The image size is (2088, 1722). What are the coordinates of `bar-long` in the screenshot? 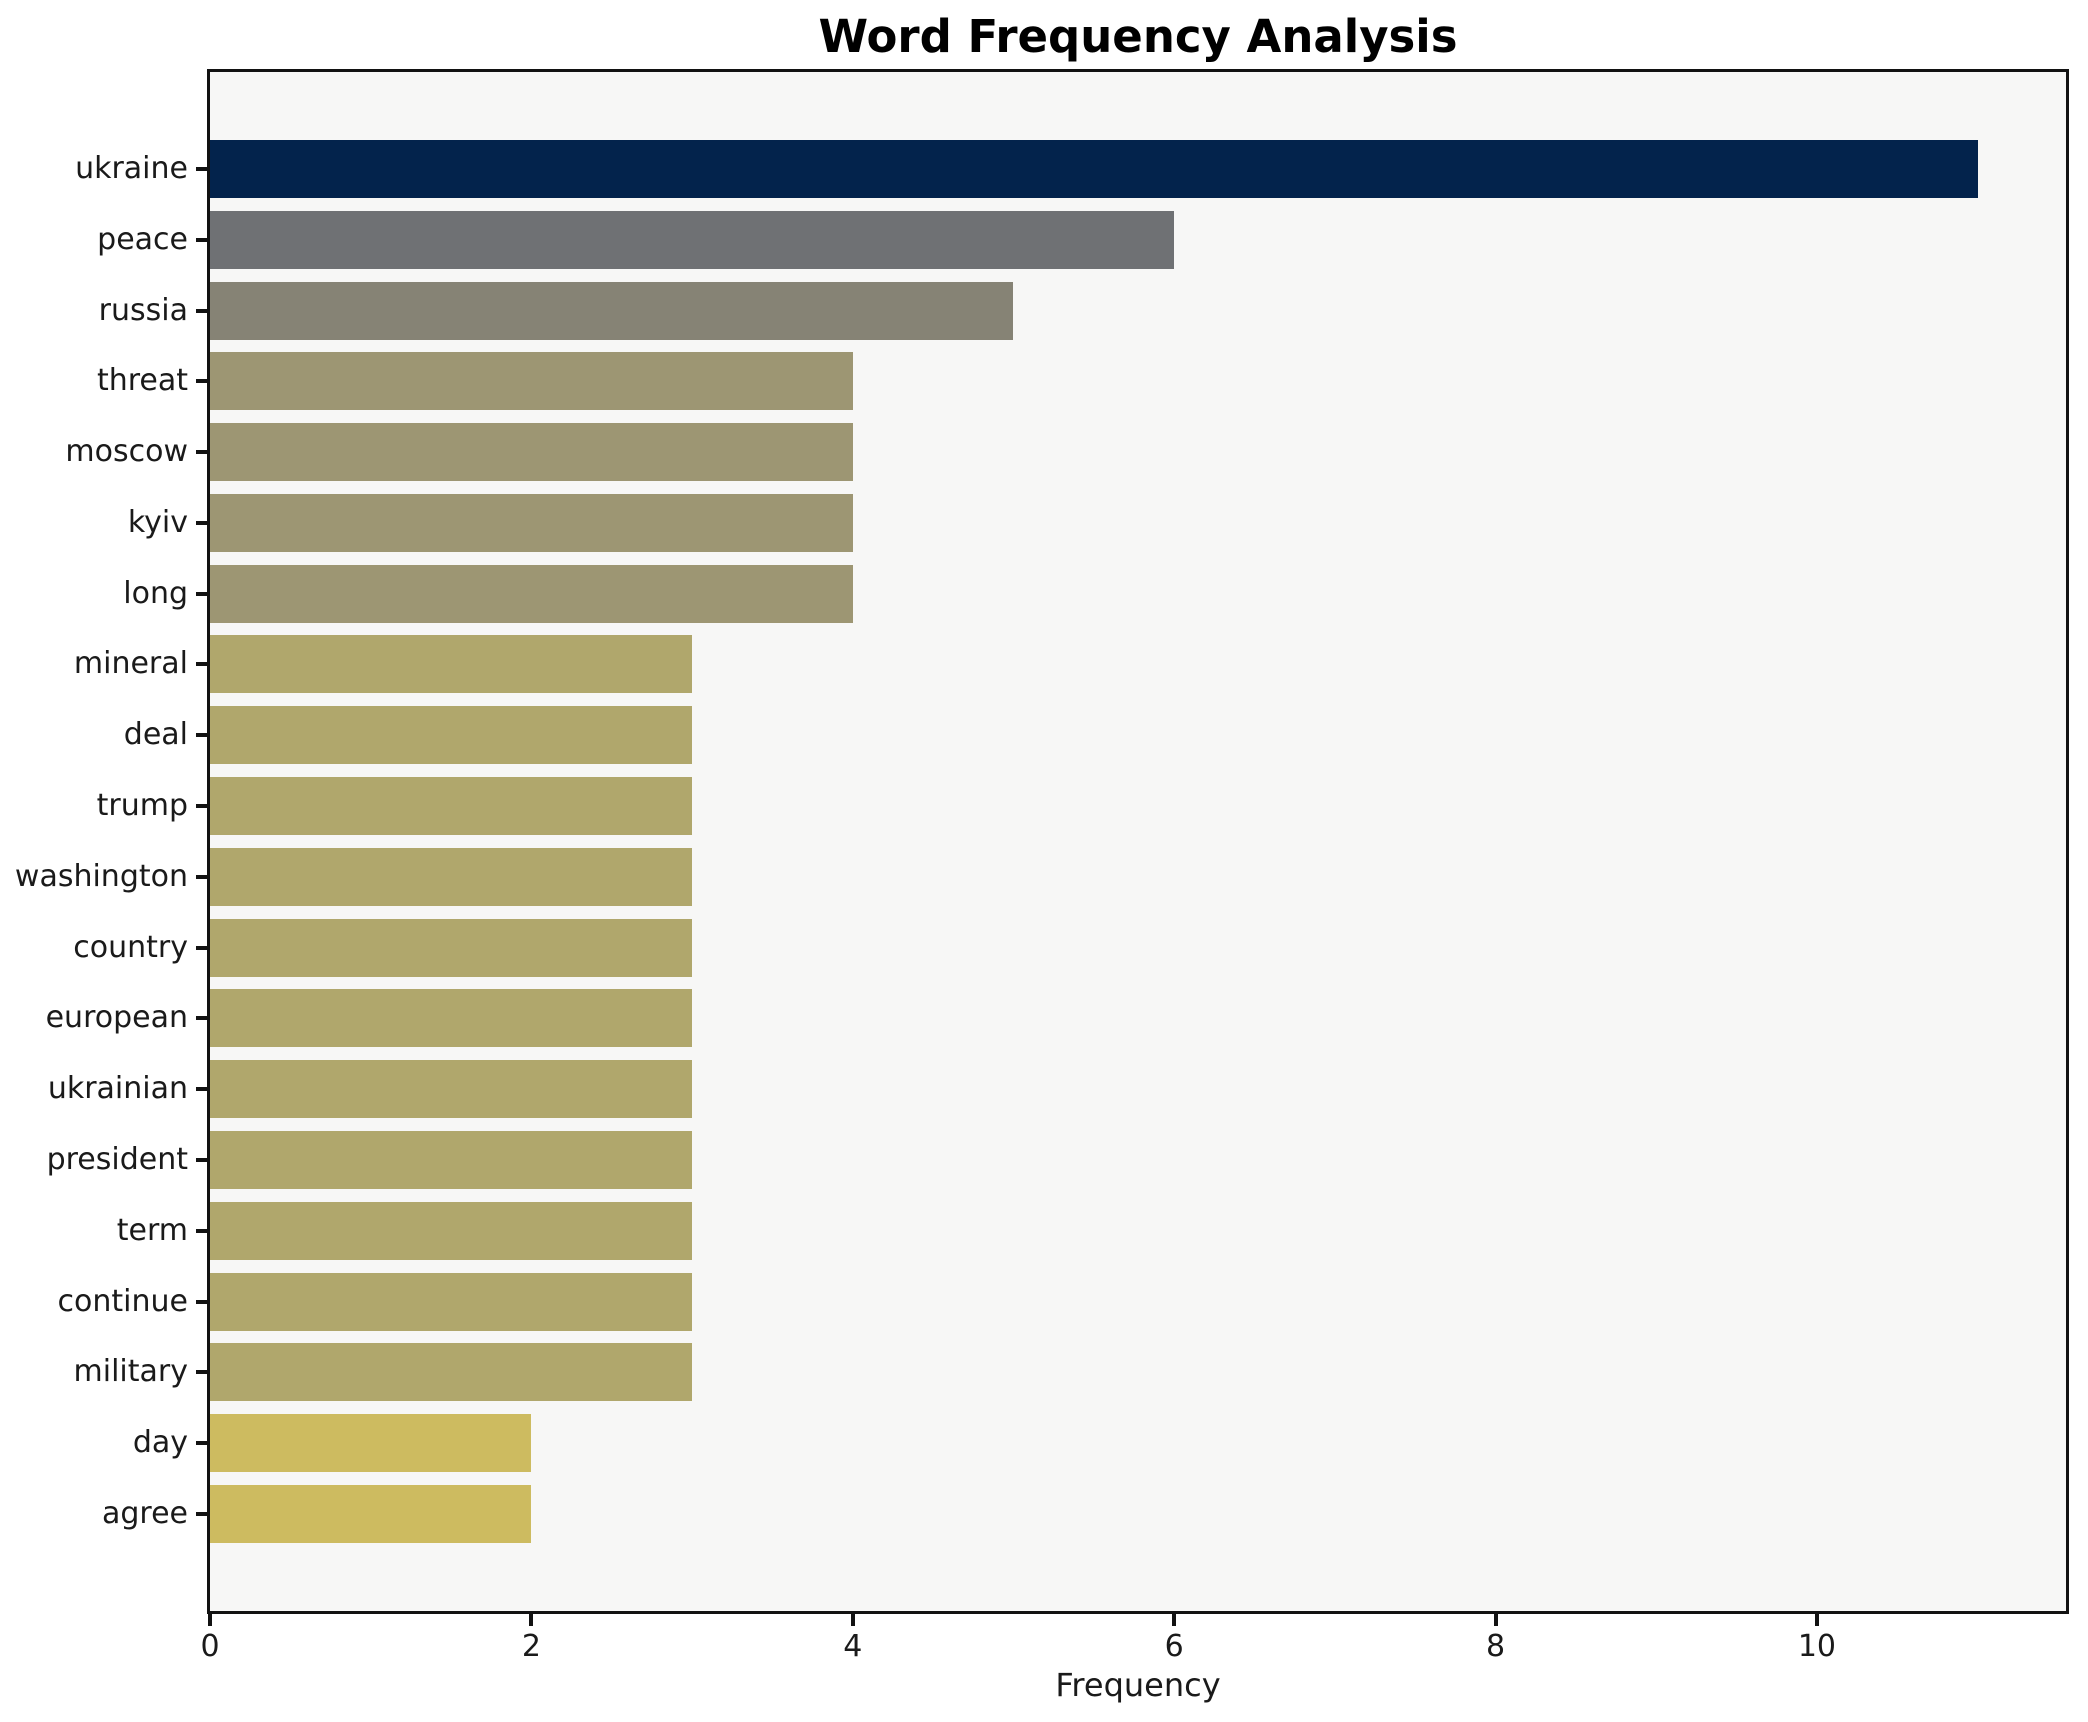 It's located at (531, 593).